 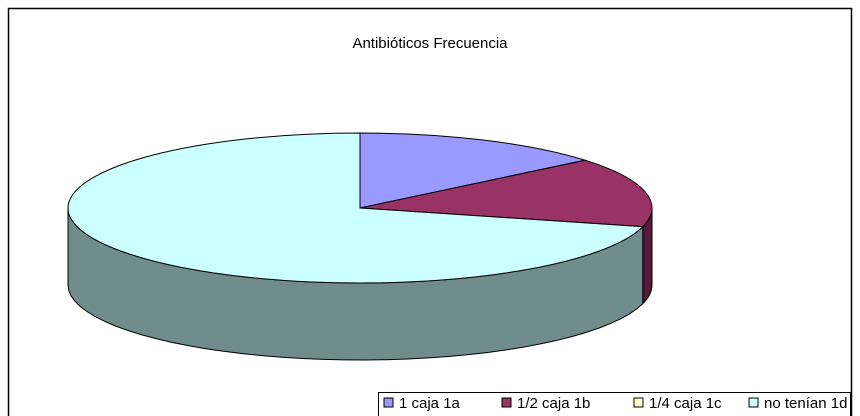 I want to click on legend-label: 1/2 caja 1b, so click(x=553, y=403).